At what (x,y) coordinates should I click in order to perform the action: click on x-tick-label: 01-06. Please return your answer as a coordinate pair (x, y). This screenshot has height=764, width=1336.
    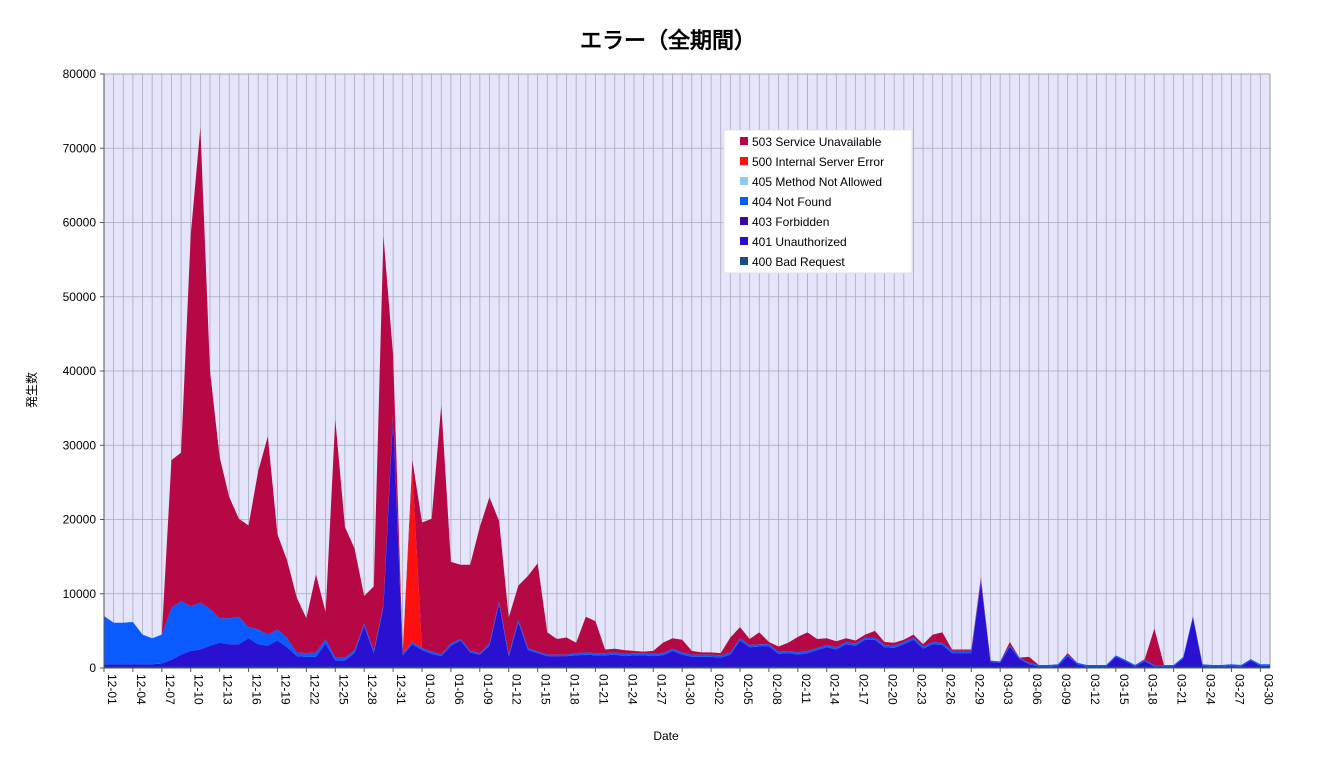
    Looking at the image, I should click on (459, 689).